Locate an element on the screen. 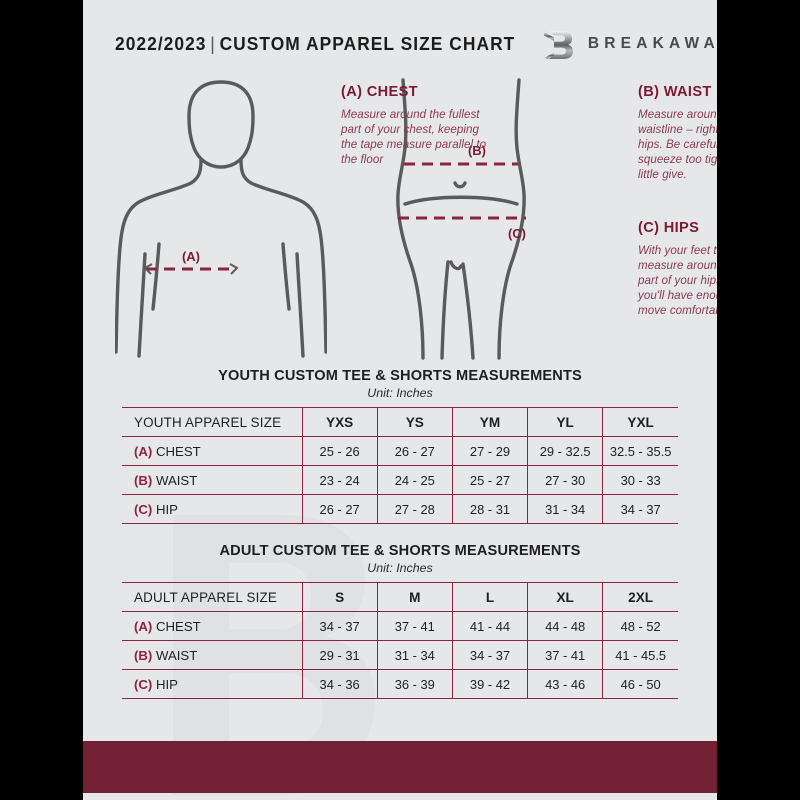 The height and width of the screenshot is (800, 800). adult-hip-xl: 43 - 46 is located at coordinates (565, 684).